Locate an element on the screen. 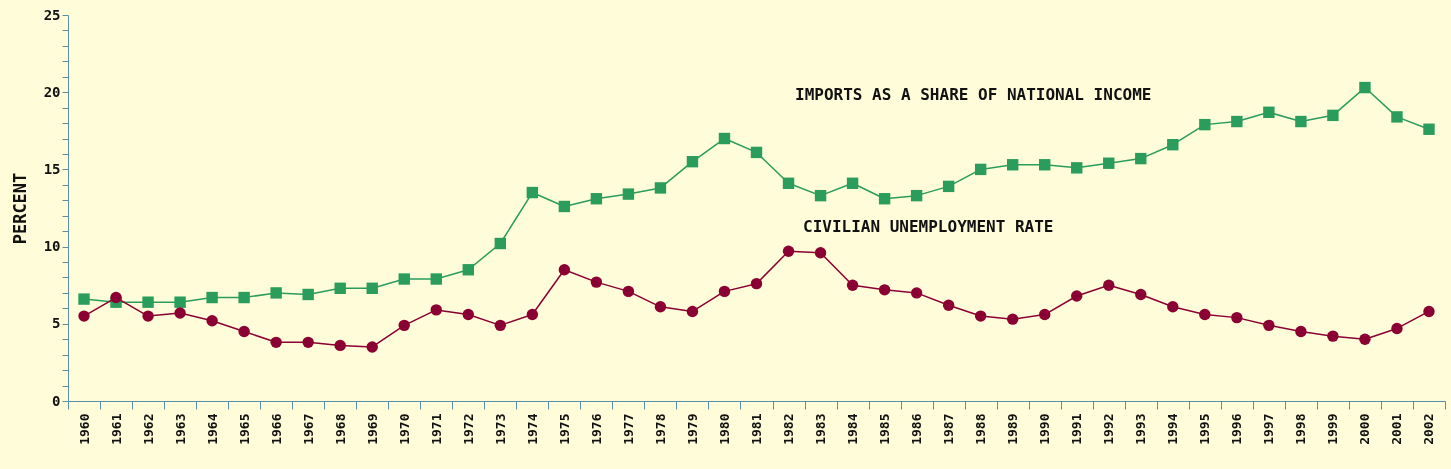 Image resolution: width=1451 pixels, height=469 pixels. x-tick-label: 1989 is located at coordinates (1013, 429).